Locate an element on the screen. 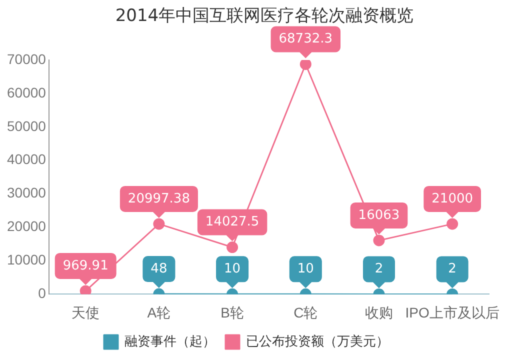 The image size is (529, 363). y-tick-label: 60000 is located at coordinates (26, 92).